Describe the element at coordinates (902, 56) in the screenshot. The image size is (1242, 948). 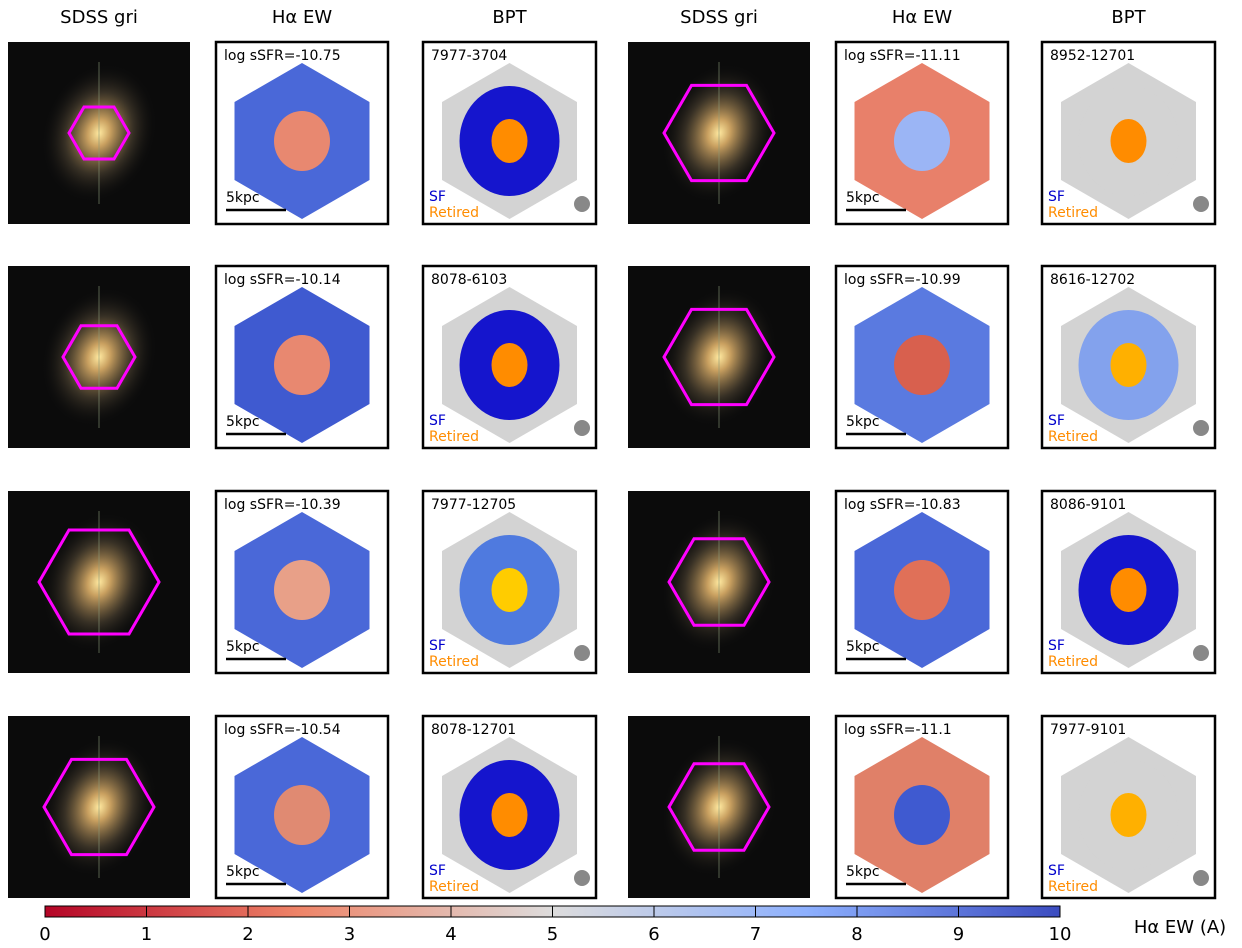
I see `ssfr-label: log sSFR=-11.11` at that location.